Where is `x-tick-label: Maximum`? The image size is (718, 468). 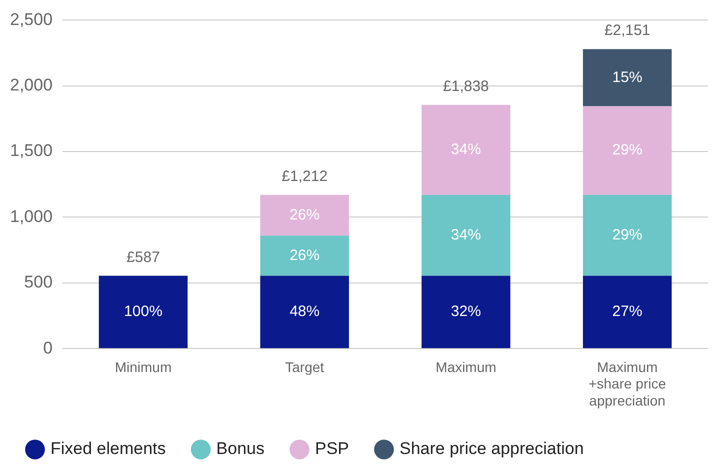
x-tick-label: Maximum is located at coordinates (466, 366).